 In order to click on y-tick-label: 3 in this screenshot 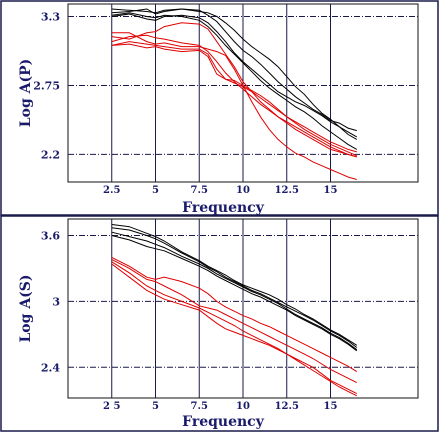, I will do `click(56, 301)`.